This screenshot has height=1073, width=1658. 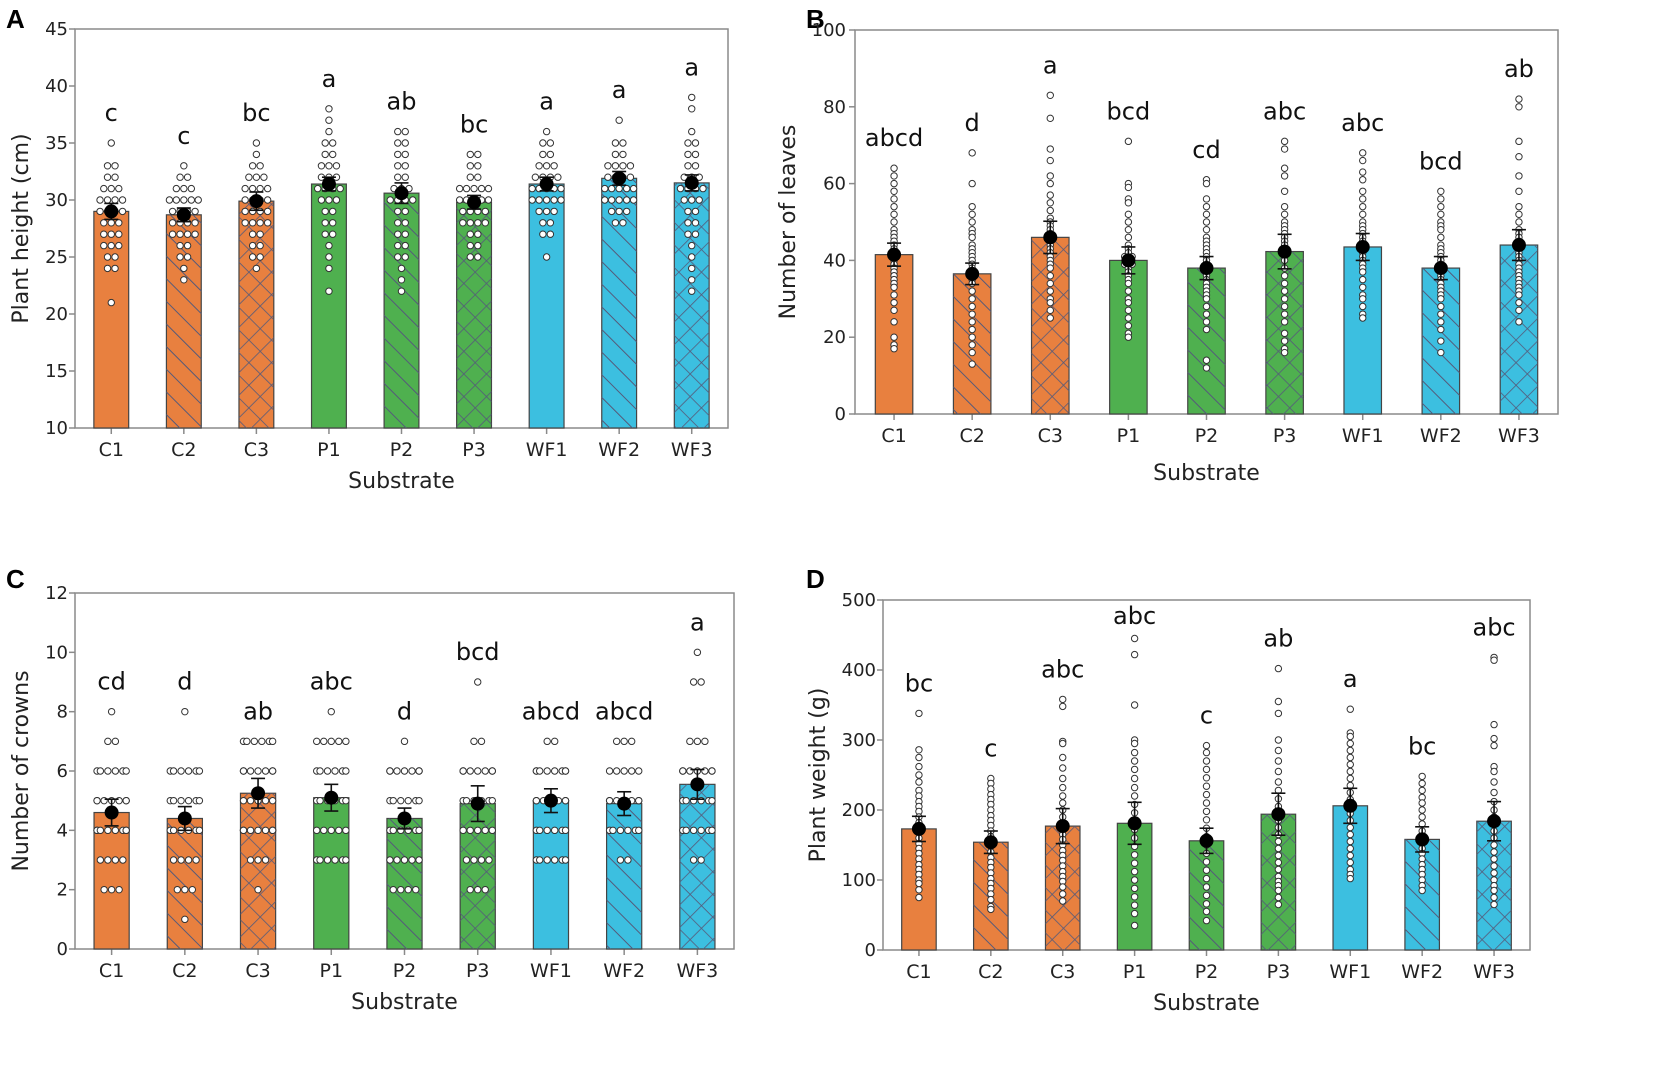 I want to click on bar-wf1, so click(x=546, y=306).